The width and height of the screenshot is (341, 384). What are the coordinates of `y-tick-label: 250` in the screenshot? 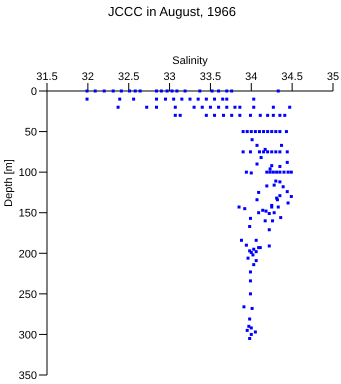 It's located at (27, 294).